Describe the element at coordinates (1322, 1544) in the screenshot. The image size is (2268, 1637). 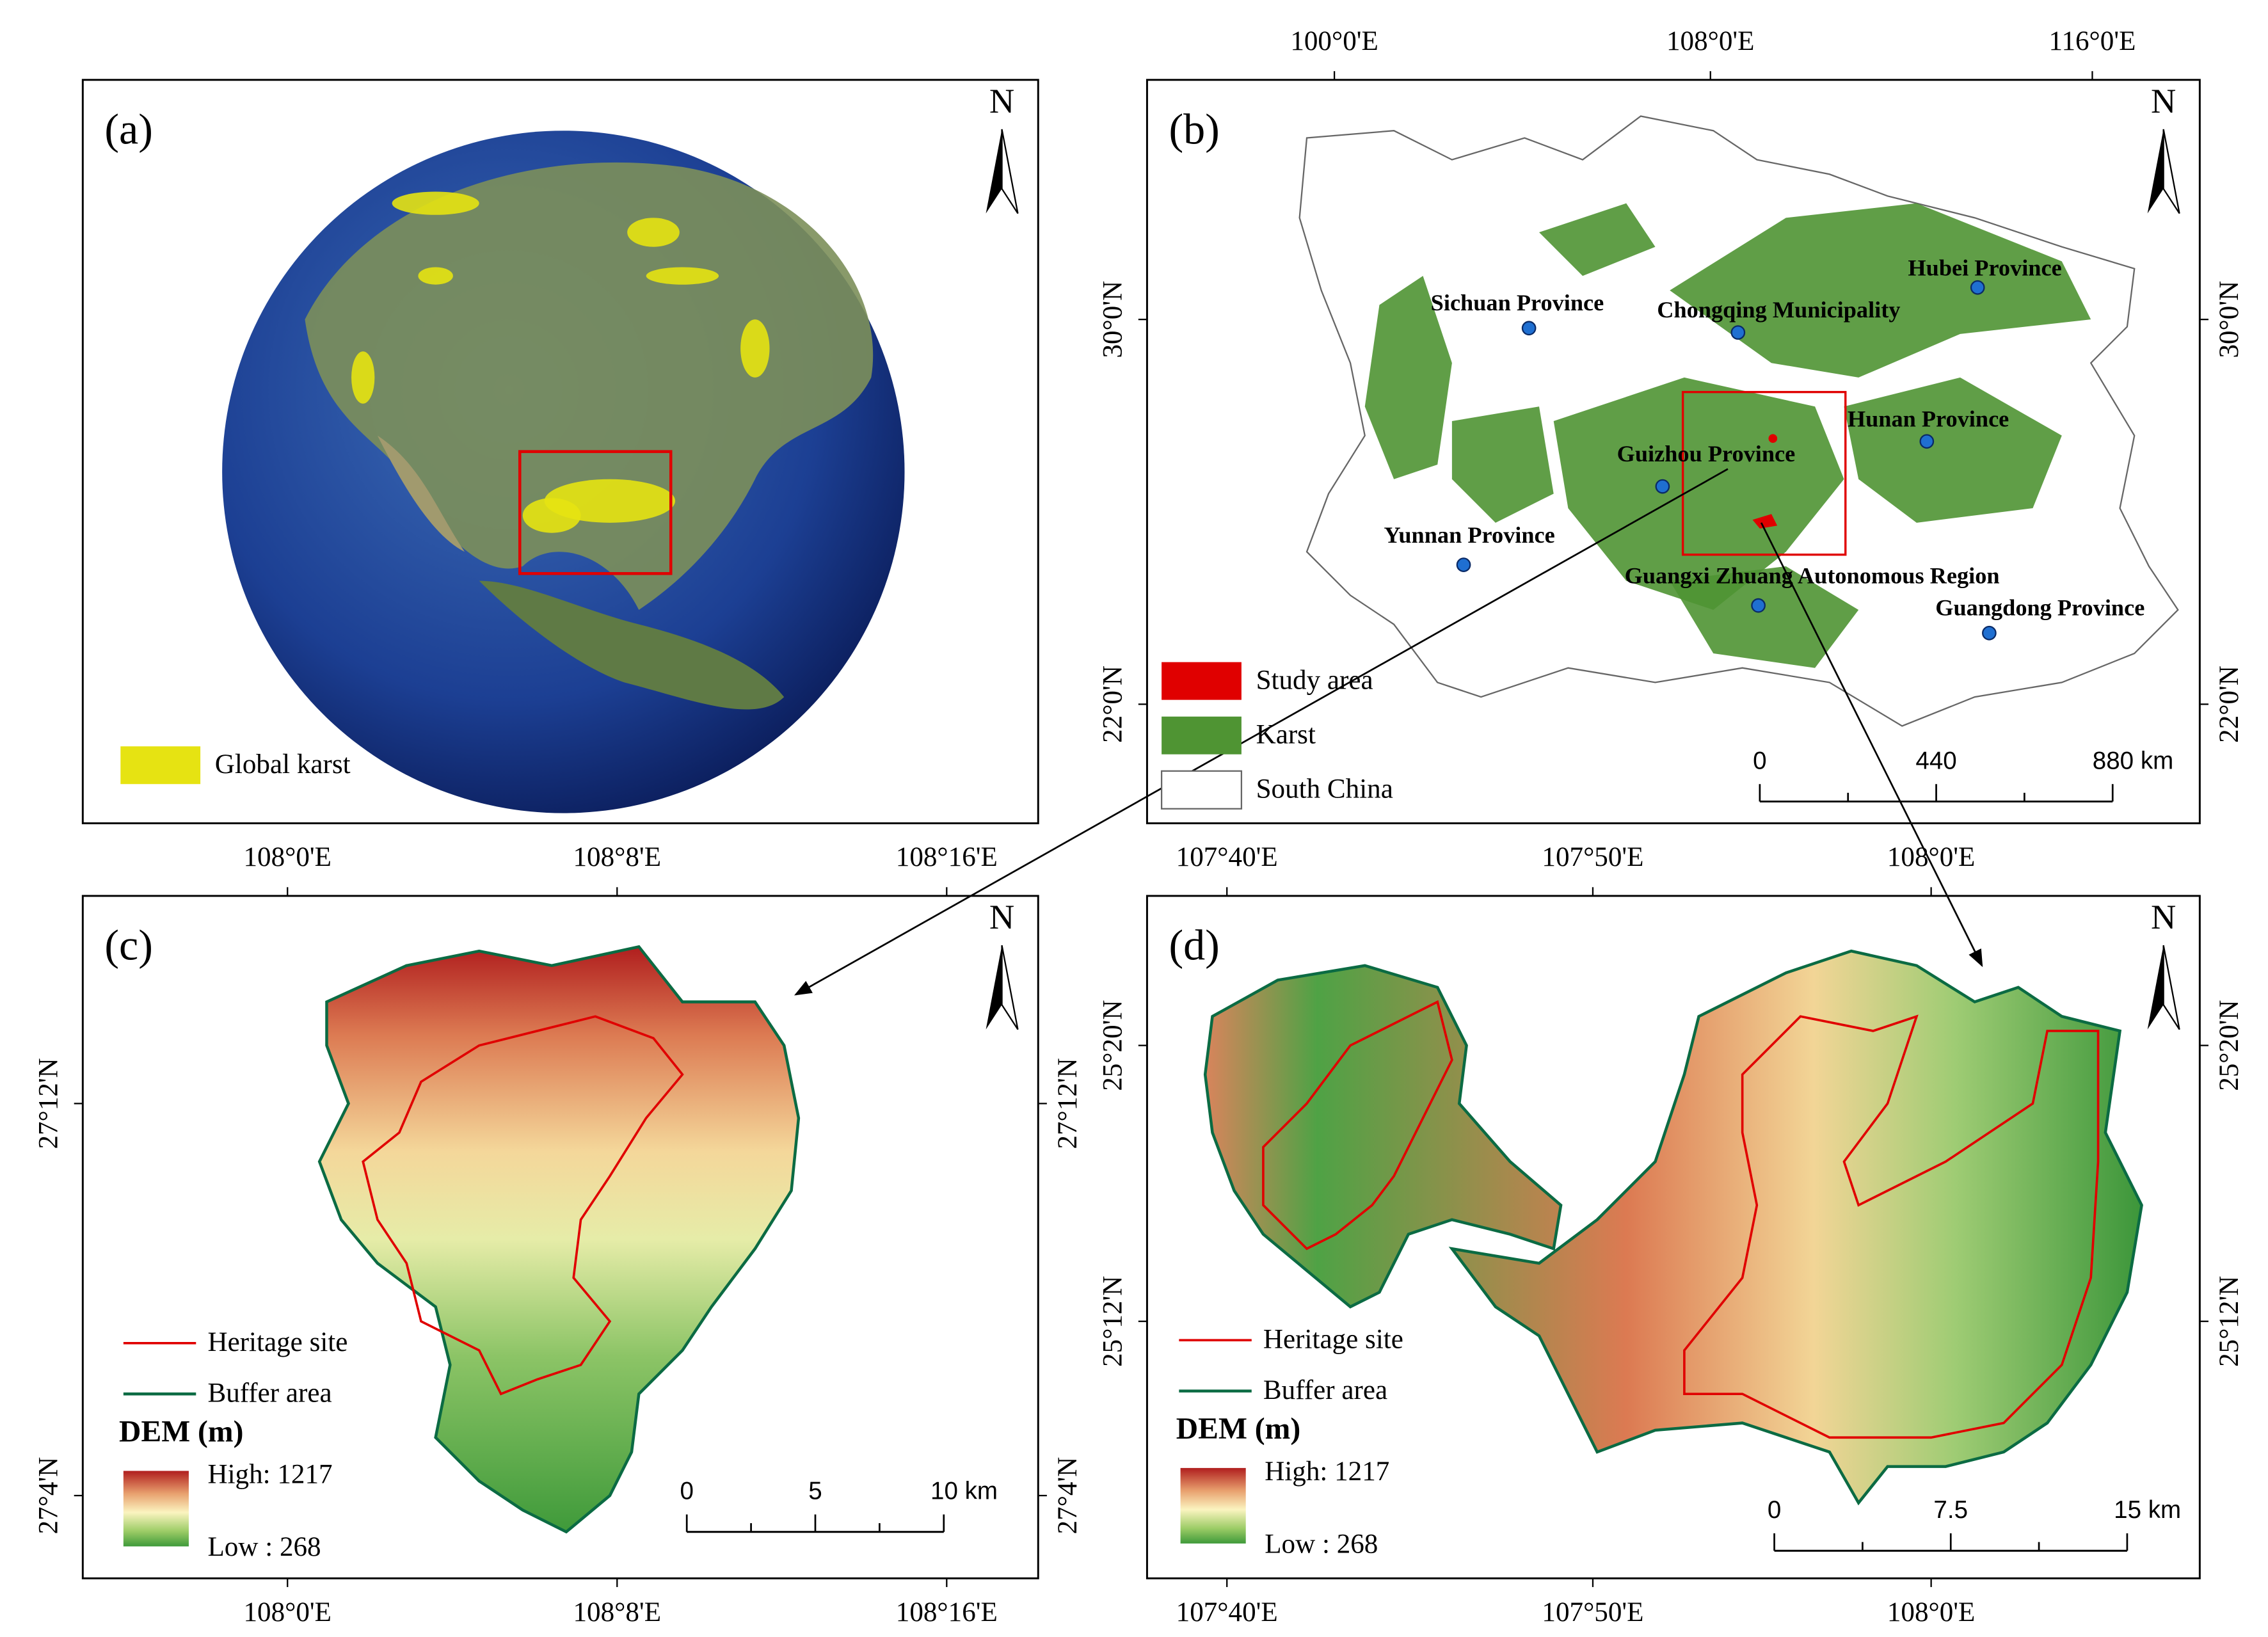
I see `dem-low: Low : 268` at that location.